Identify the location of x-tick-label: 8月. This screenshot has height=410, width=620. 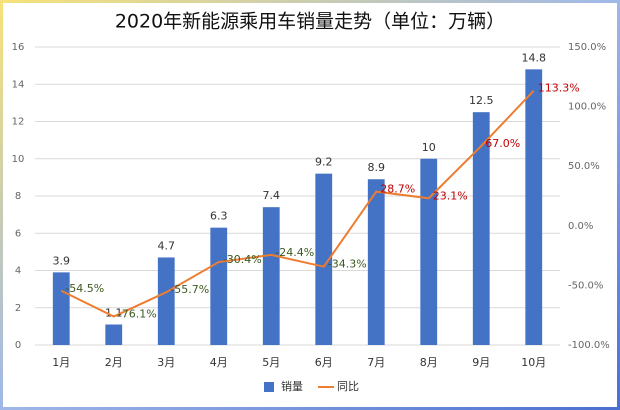
(429, 362).